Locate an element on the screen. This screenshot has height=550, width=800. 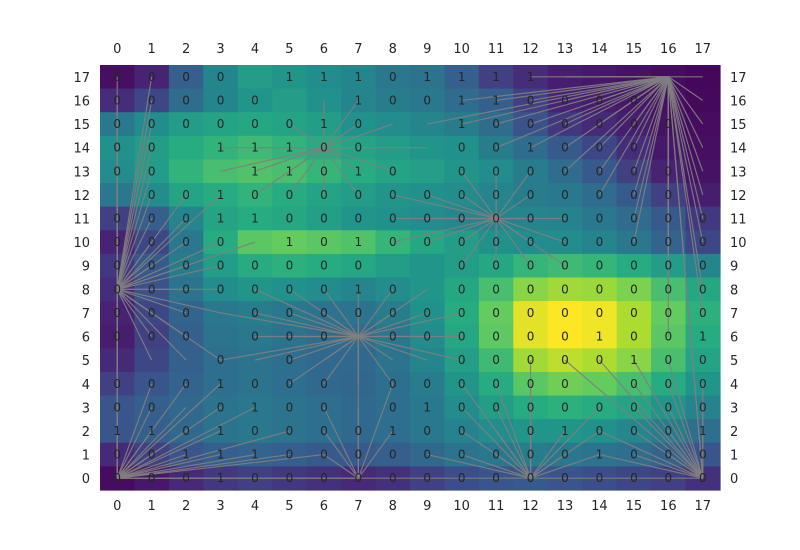
y-tick-label-right: 1 is located at coordinates (734, 456).